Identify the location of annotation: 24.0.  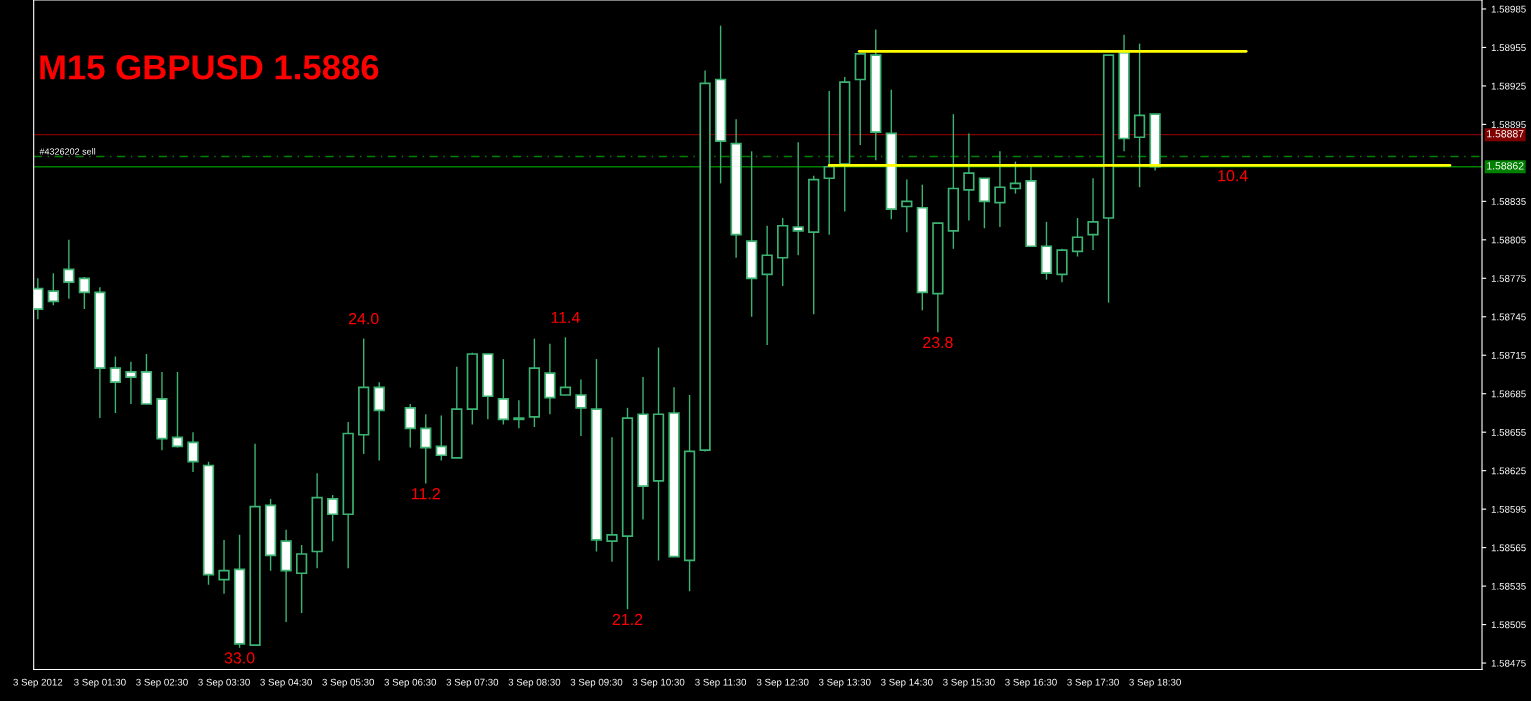
(363, 319).